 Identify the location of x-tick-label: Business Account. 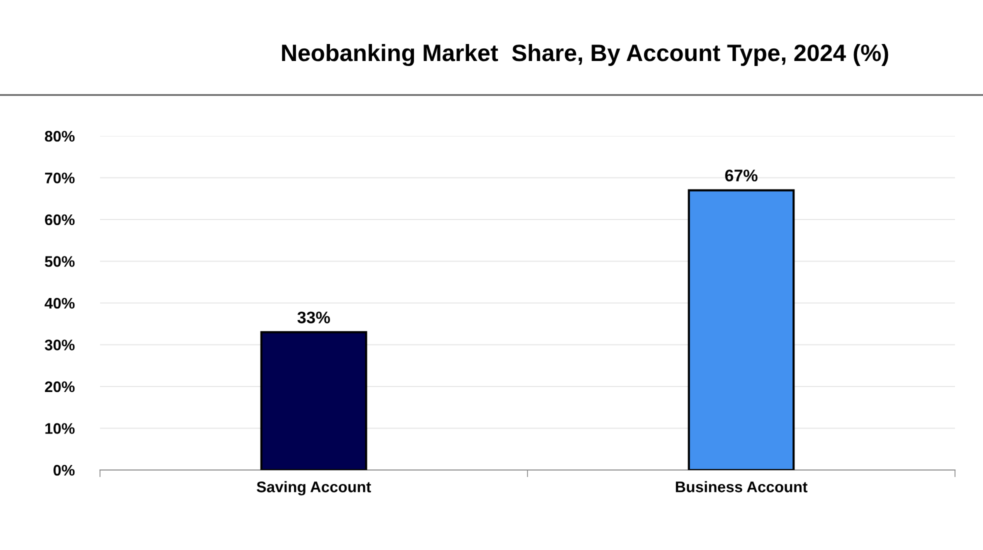
(742, 486).